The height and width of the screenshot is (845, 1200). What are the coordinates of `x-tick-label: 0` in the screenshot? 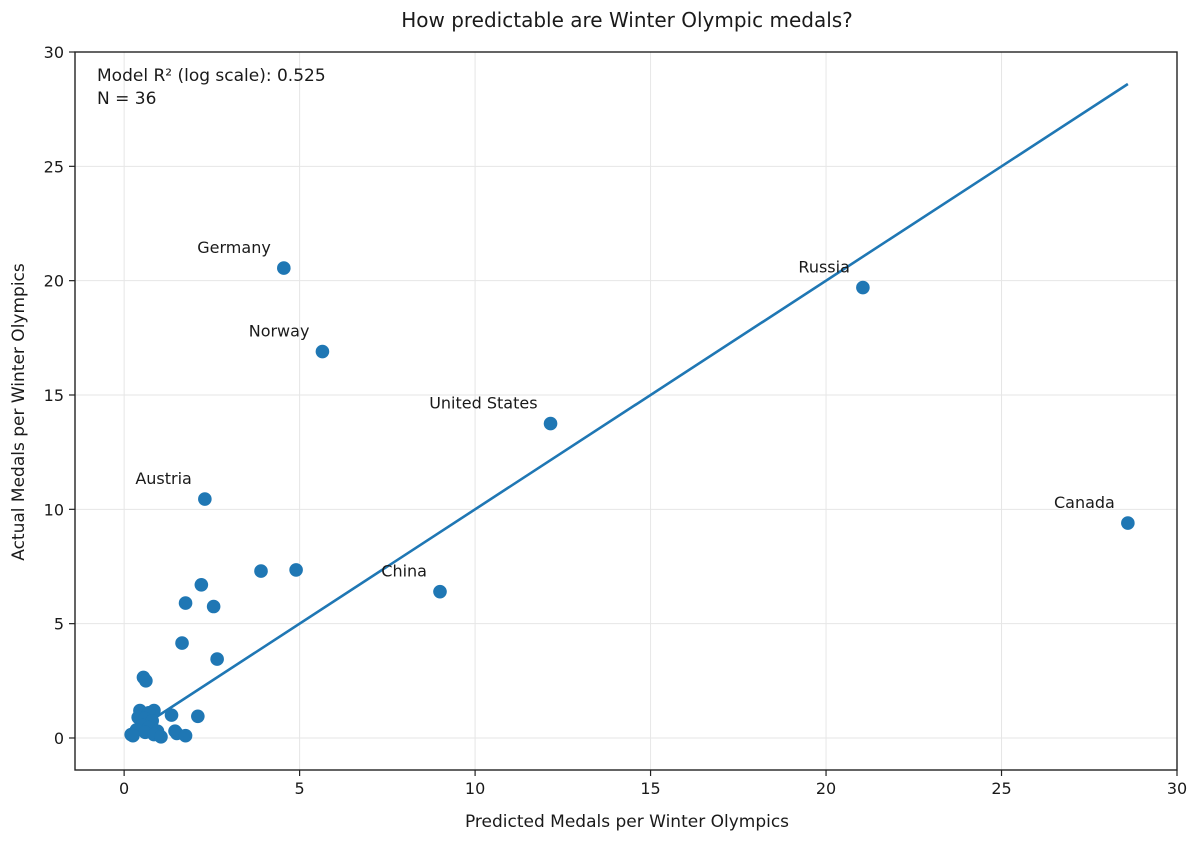 It's located at (124, 788).